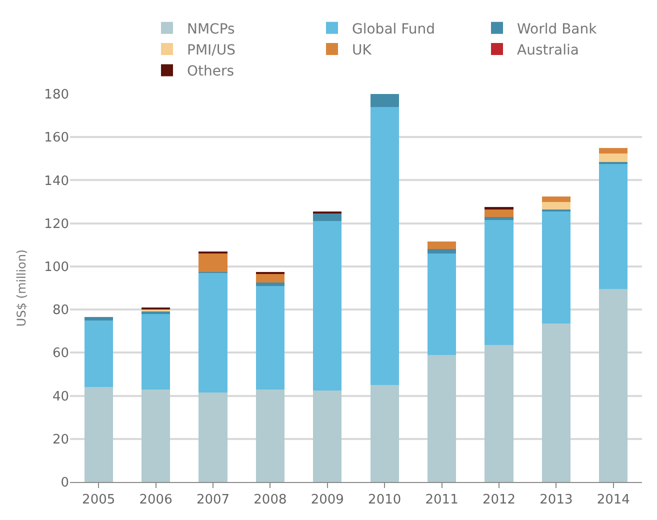 Image resolution: width=657 pixels, height=520 pixels. Describe the element at coordinates (362, 50) in the screenshot. I see `legend-label: UK` at that location.